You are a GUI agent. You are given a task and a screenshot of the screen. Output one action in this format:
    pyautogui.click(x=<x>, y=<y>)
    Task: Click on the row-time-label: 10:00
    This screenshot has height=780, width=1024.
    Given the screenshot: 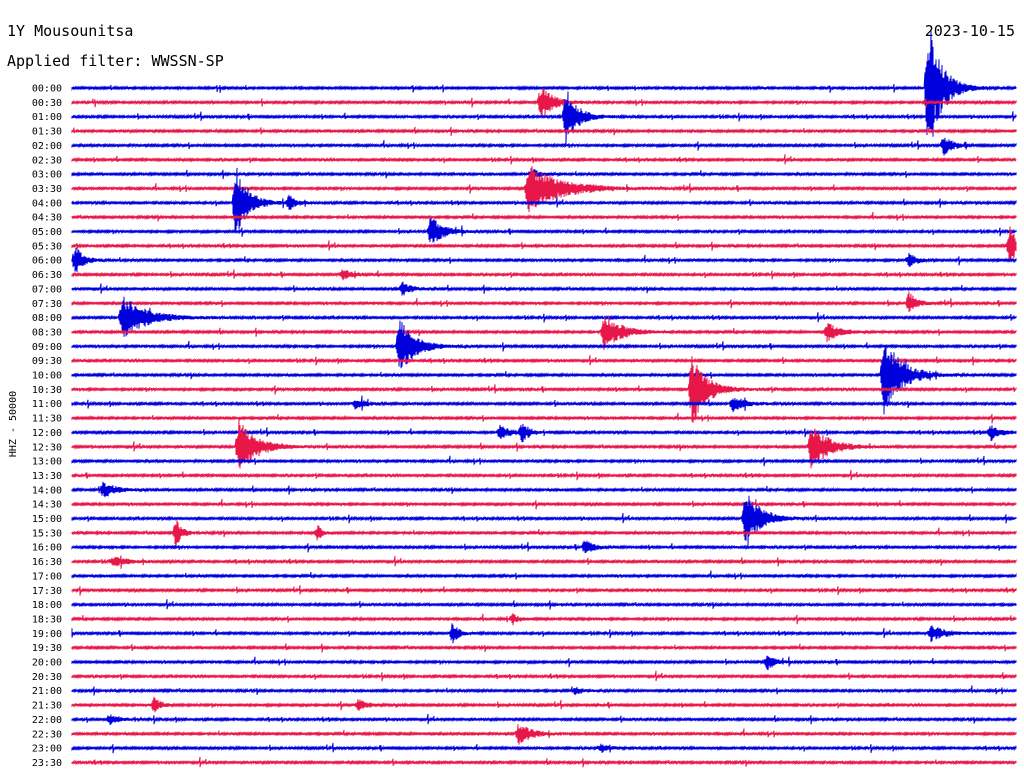 What is the action you would take?
    pyautogui.click(x=47, y=376)
    